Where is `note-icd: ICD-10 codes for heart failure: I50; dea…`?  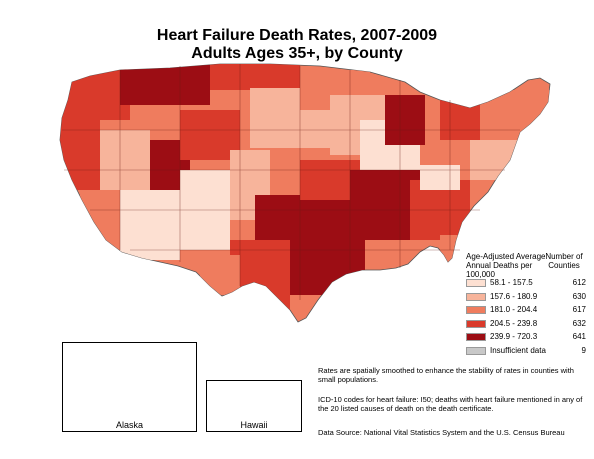
note-icd: ICD-10 codes for heart failure: I50; dea… is located at coordinates (450, 404).